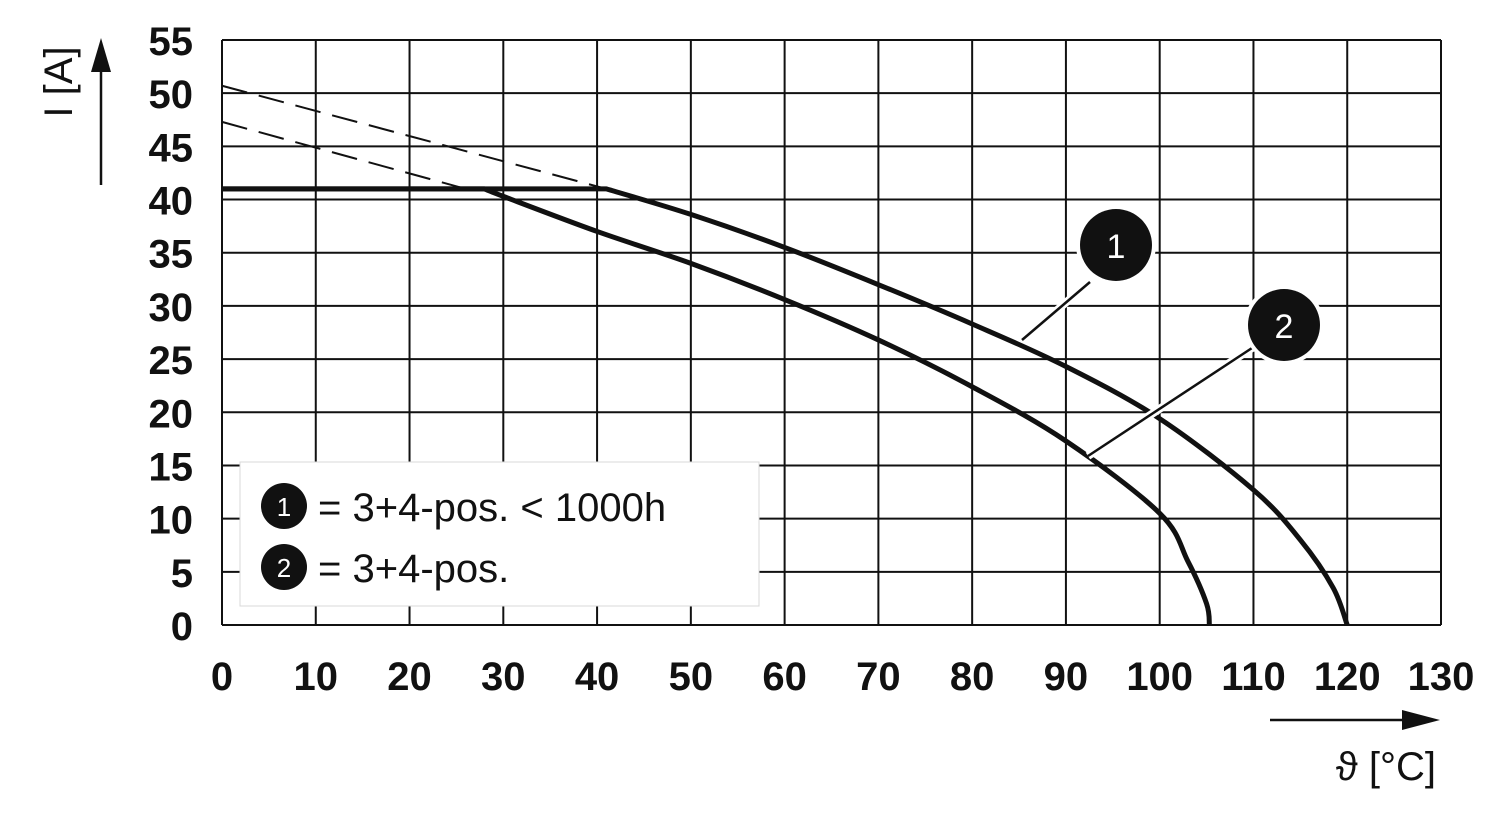 The image size is (1500, 820). I want to click on x-axis-arrow-icon, so click(1421, 720).